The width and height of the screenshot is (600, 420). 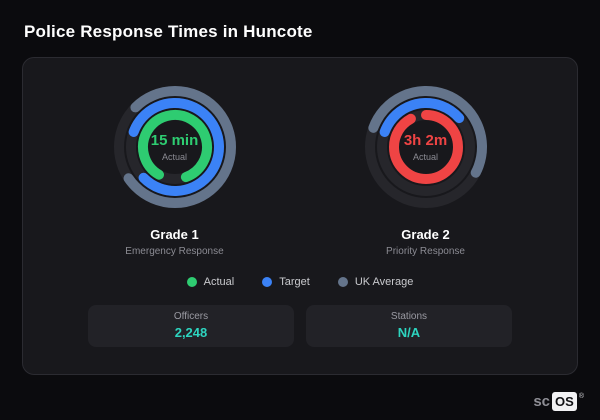 What do you see at coordinates (384, 282) in the screenshot?
I see `legend-label: UK Average` at bounding box center [384, 282].